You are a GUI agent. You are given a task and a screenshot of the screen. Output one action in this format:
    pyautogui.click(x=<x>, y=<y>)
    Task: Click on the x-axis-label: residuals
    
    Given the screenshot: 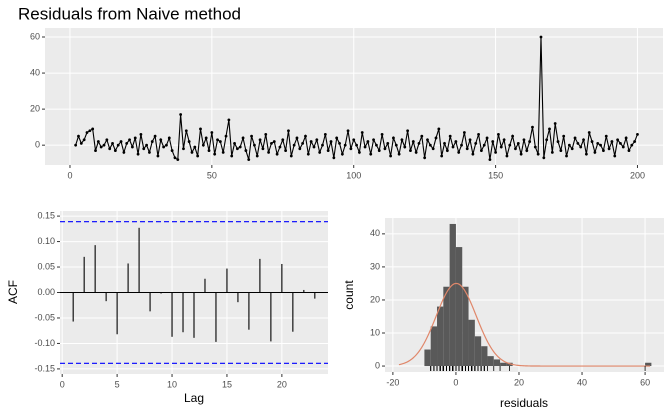 What is the action you would take?
    pyautogui.click(x=524, y=403)
    